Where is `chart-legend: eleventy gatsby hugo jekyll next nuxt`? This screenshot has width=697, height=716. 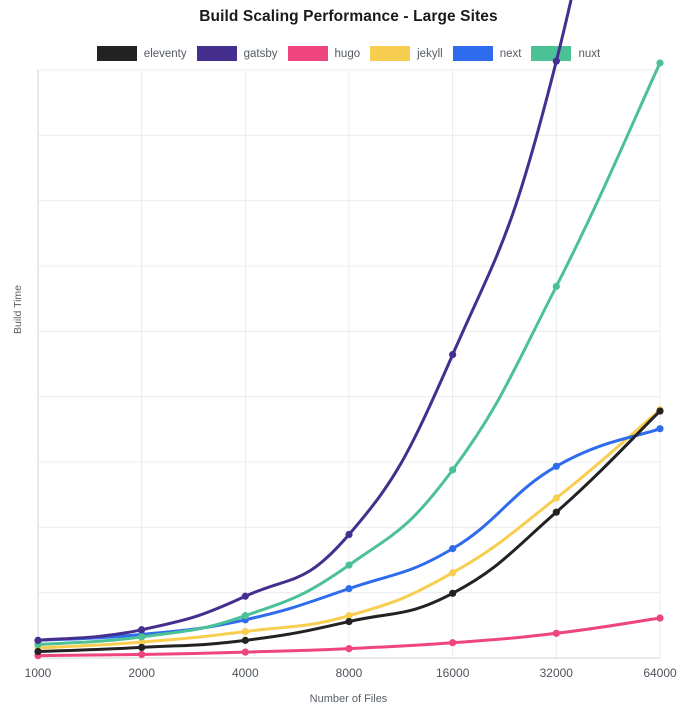 chart-legend: eleventy gatsby hugo jekyll next nuxt is located at coordinates (348, 53).